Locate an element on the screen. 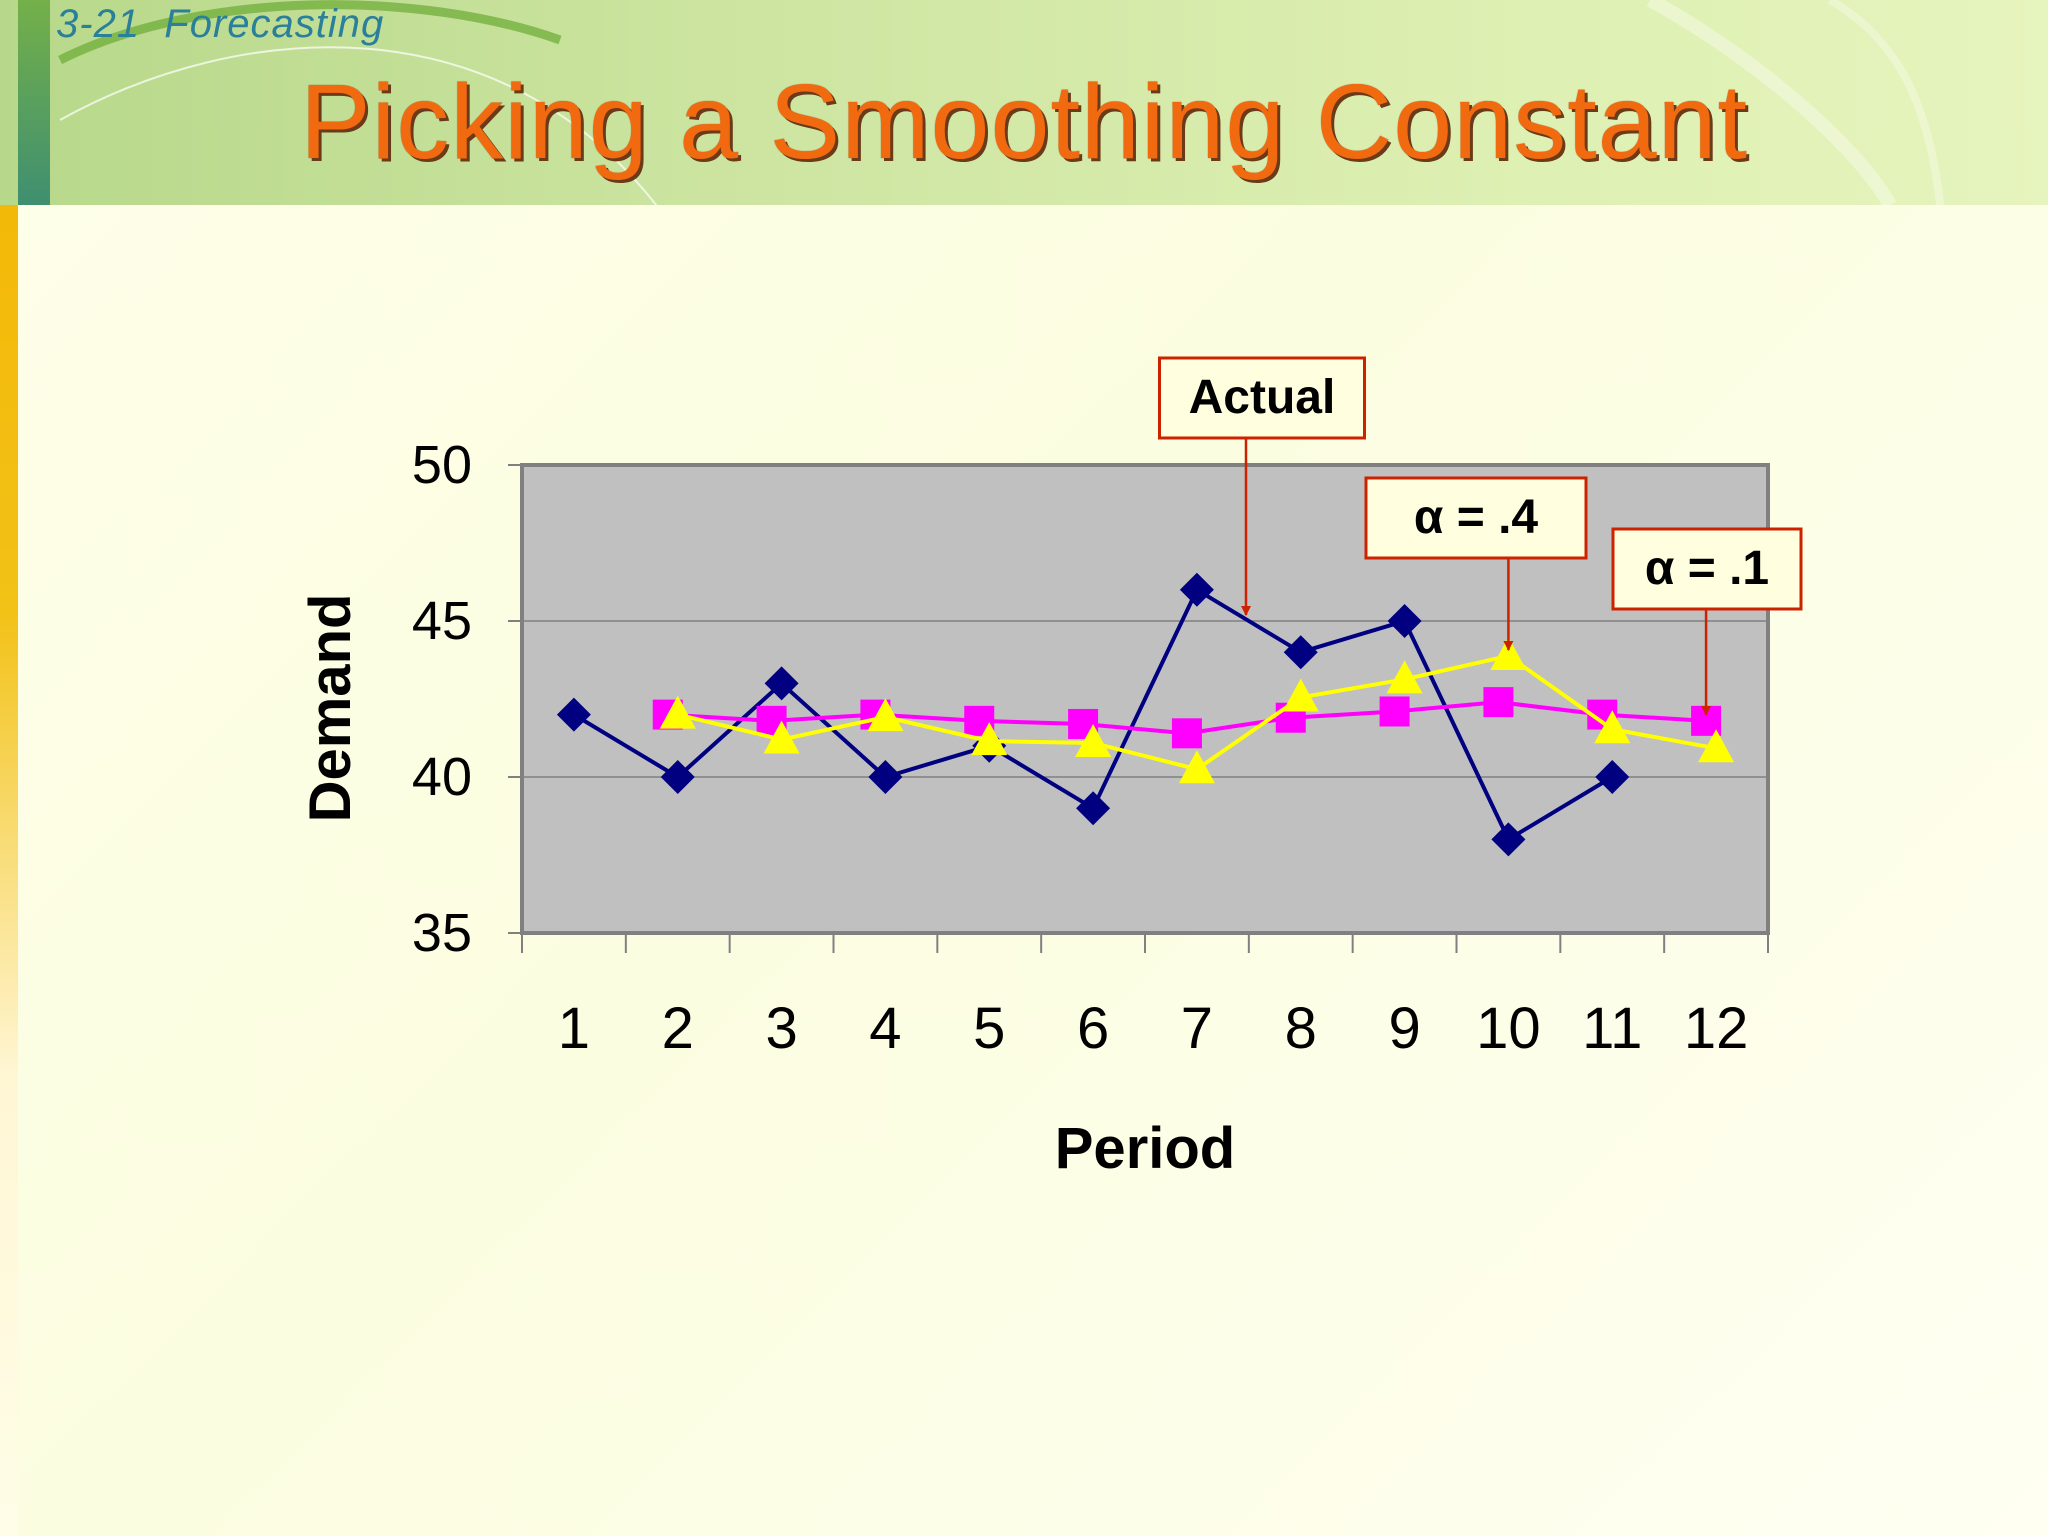 The height and width of the screenshot is (1536, 2048). x-tick-label: 12 is located at coordinates (1716, 1028).